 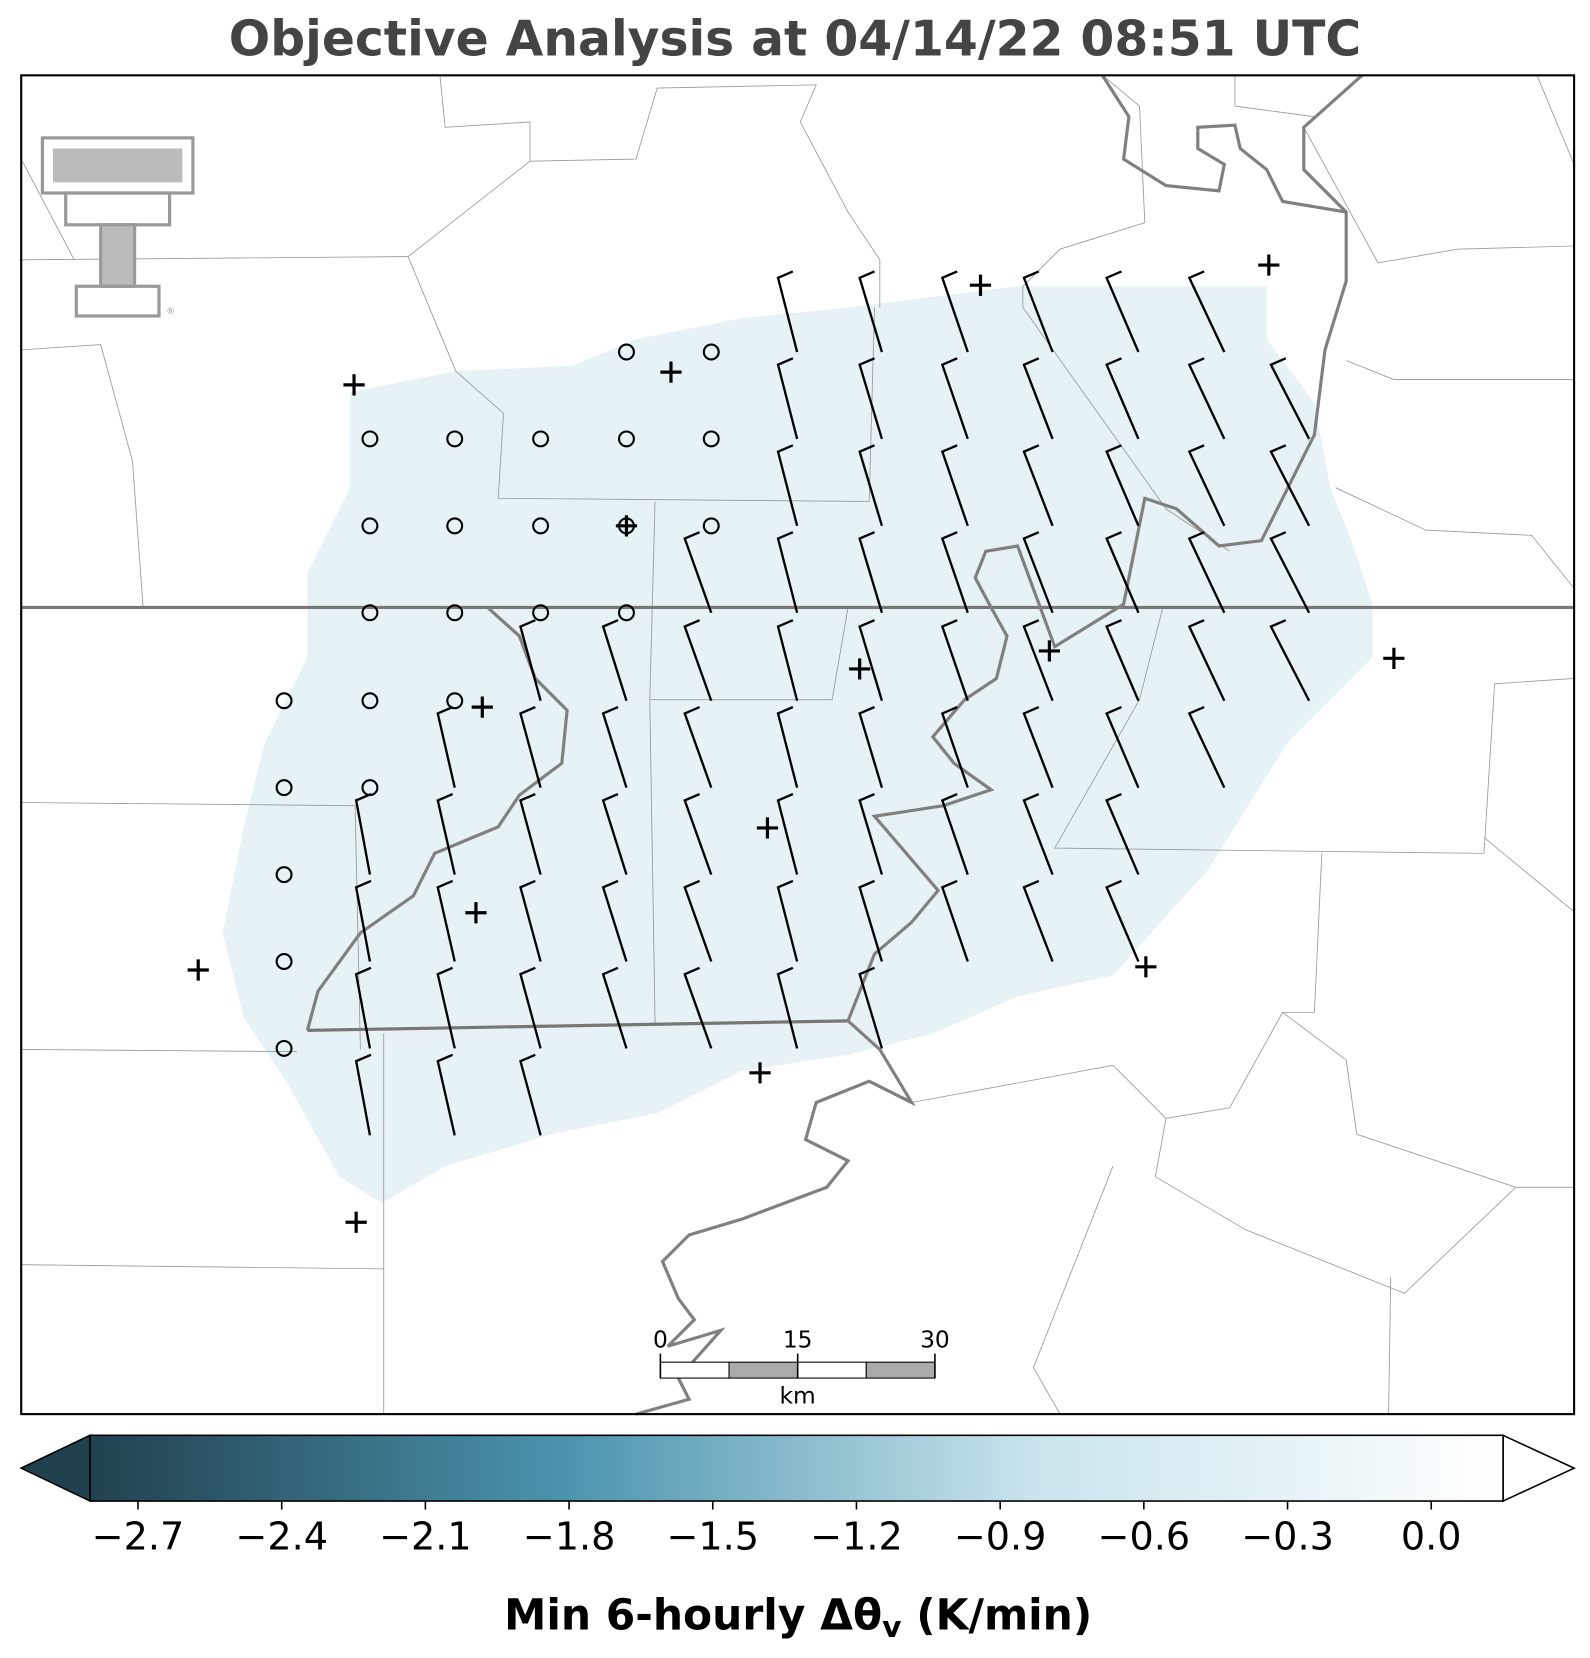 I want to click on colorbar-tick-label: −2.4, so click(x=281, y=1537).